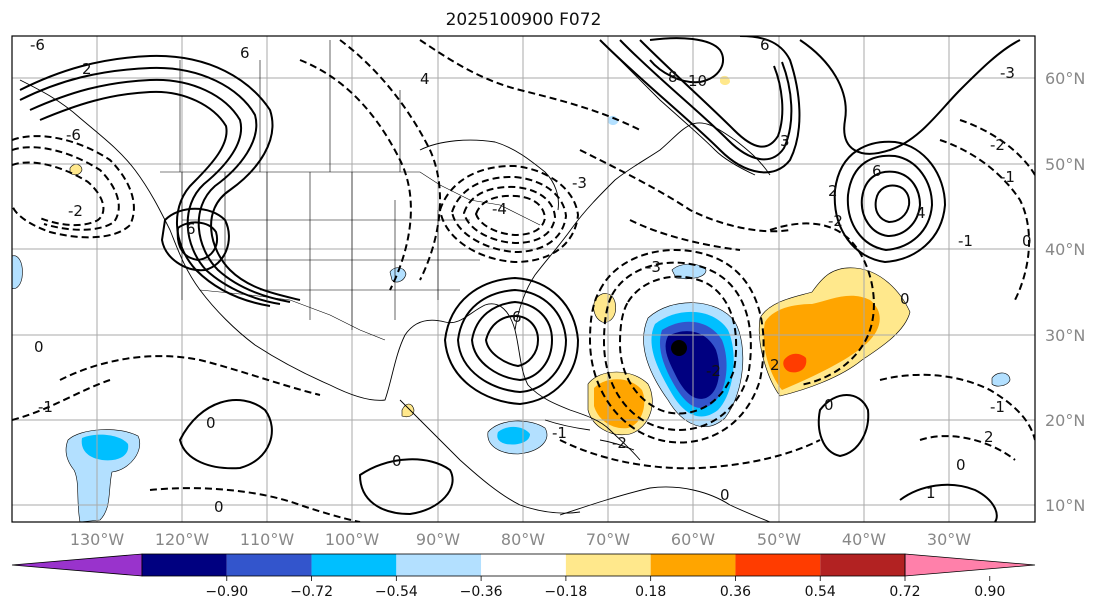  What do you see at coordinates (565, 592) in the screenshot?
I see `colorbar-tick-label: −0.18` at bounding box center [565, 592].